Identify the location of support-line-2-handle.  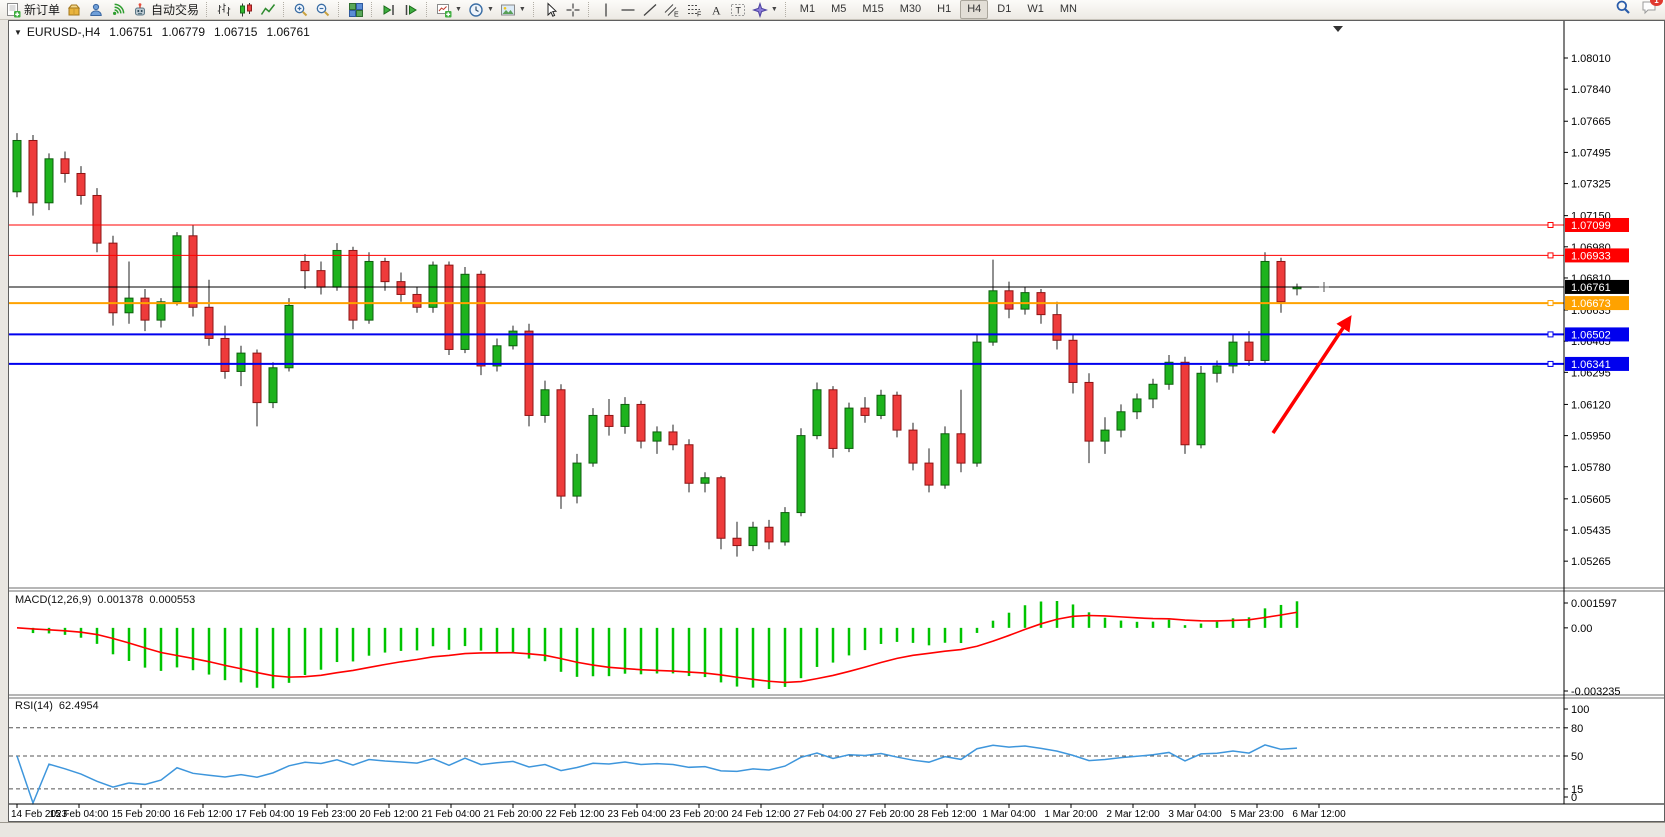
(1550, 363).